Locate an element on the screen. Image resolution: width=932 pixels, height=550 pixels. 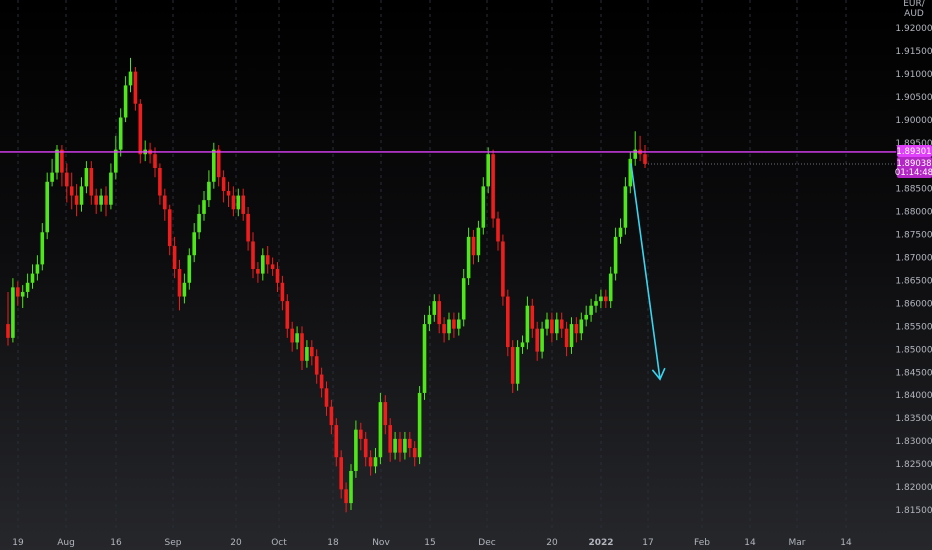
projection-arrow is located at coordinates (648, 272).